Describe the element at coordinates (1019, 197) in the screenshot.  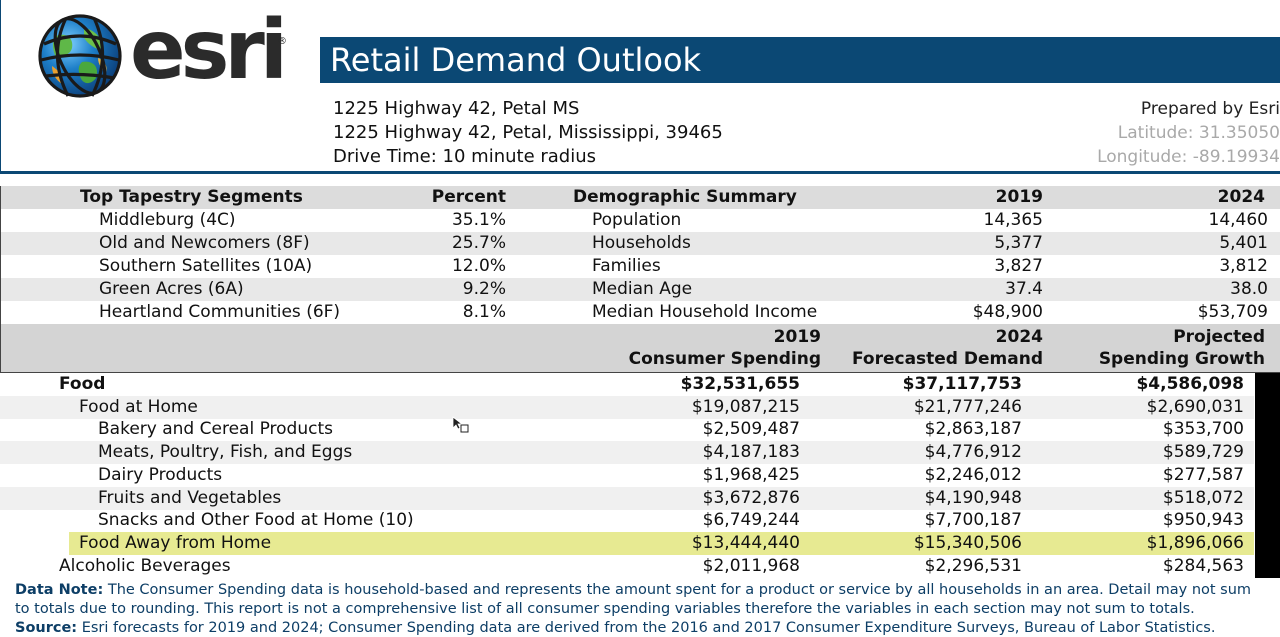
I see `year-2019-header: 2019` at that location.